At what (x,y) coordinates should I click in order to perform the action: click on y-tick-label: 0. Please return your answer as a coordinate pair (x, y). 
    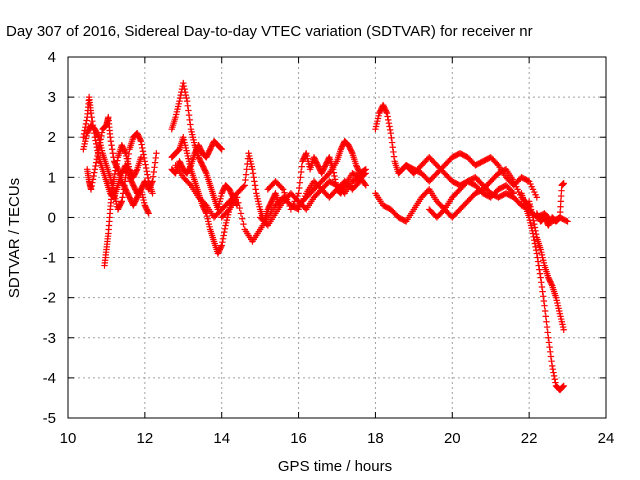
    Looking at the image, I should click on (52, 217).